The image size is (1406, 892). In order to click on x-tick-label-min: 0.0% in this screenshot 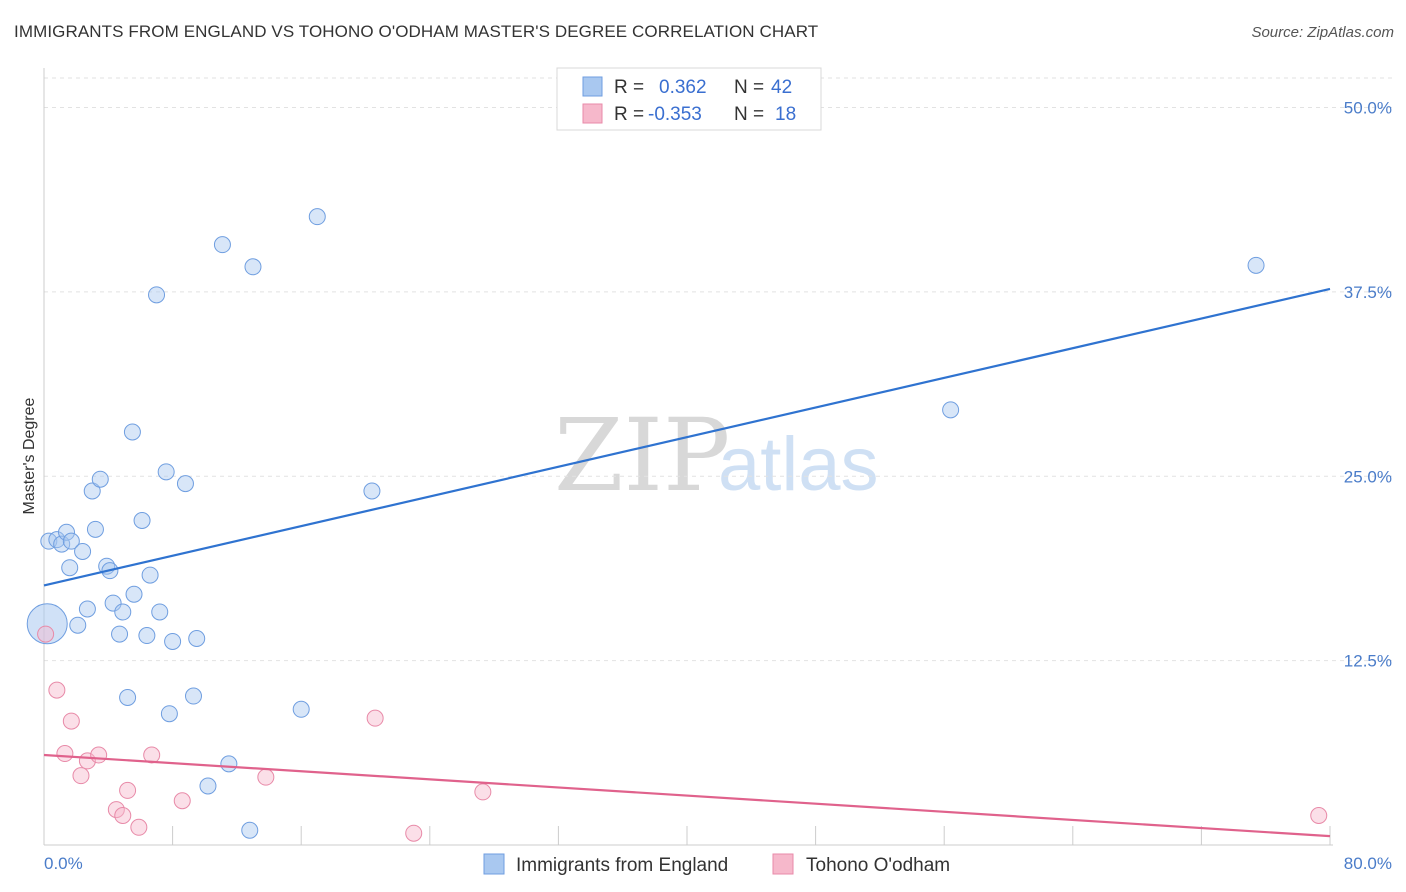, I will do `click(63, 863)`.